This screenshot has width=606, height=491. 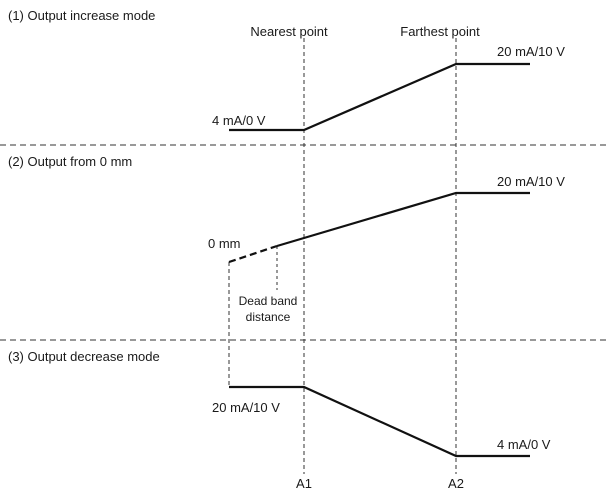 What do you see at coordinates (440, 31) in the screenshot?
I see `farthest-point-label: Farthest point` at bounding box center [440, 31].